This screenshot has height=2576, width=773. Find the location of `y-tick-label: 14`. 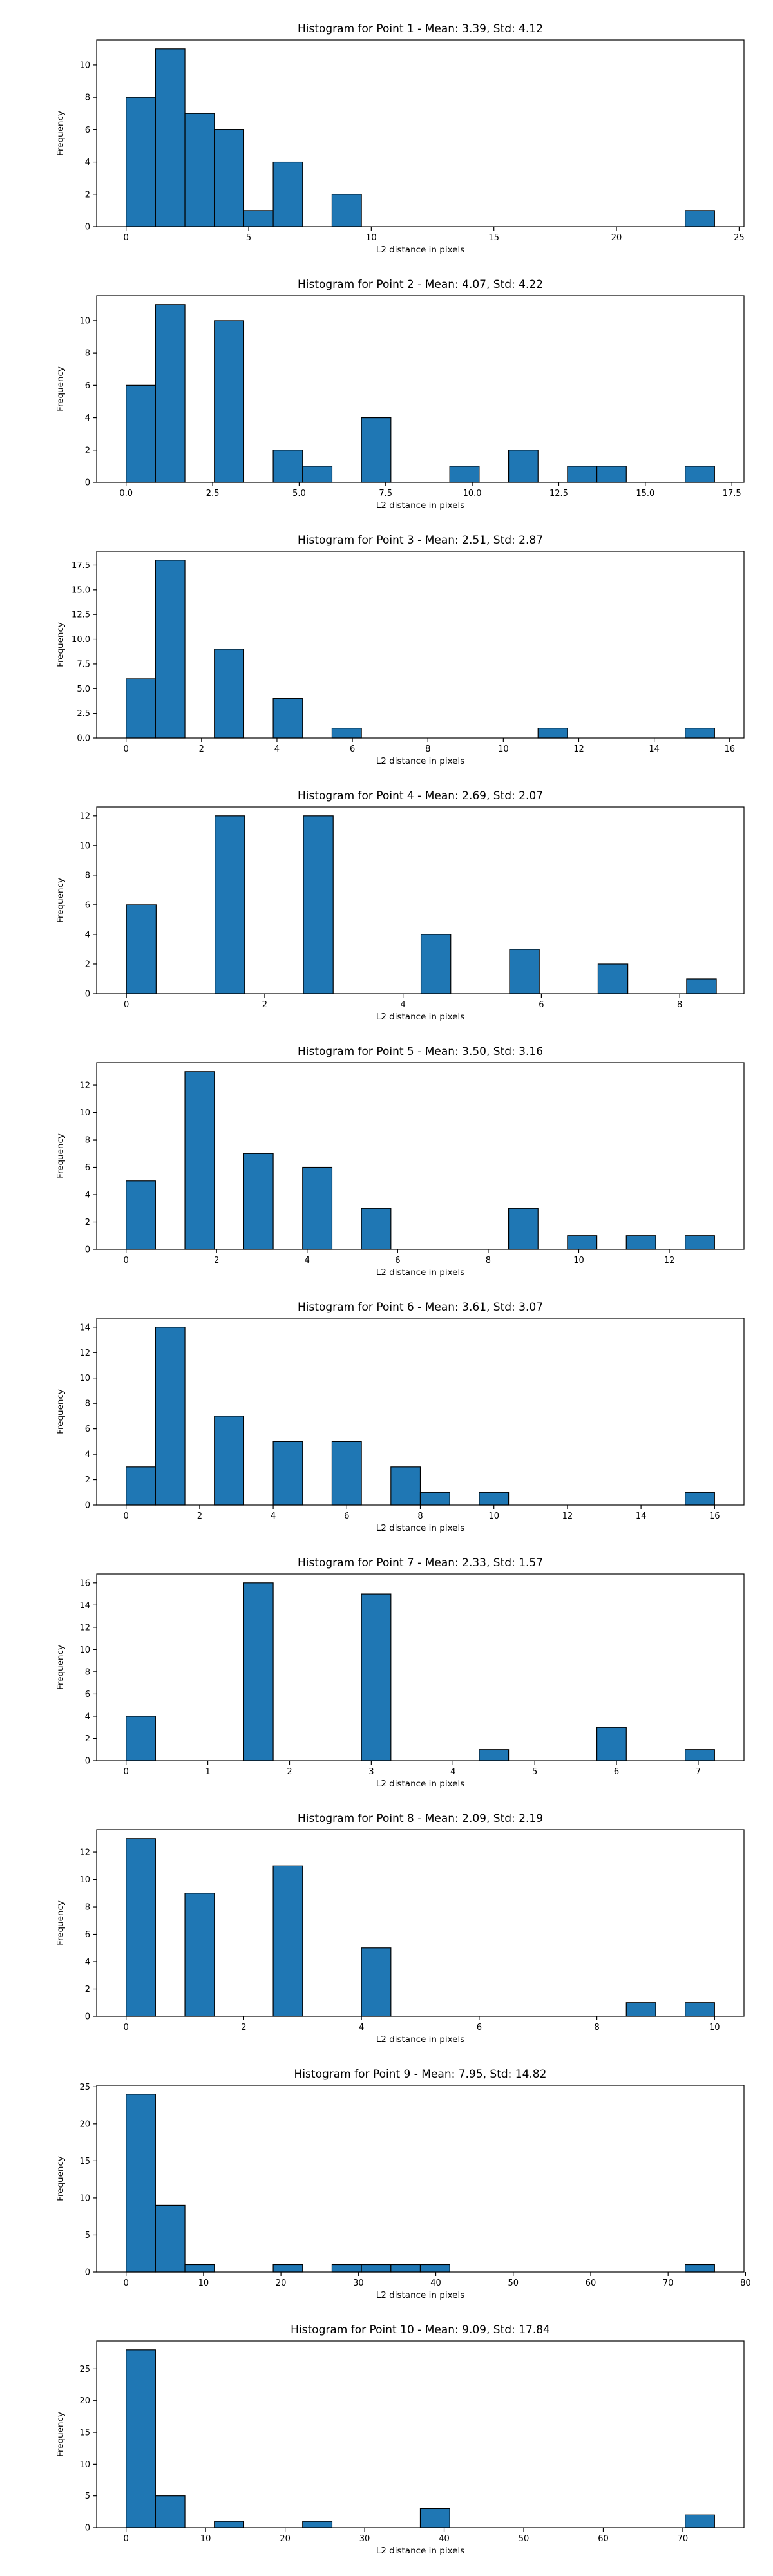

y-tick-label: 14 is located at coordinates (84, 1327).